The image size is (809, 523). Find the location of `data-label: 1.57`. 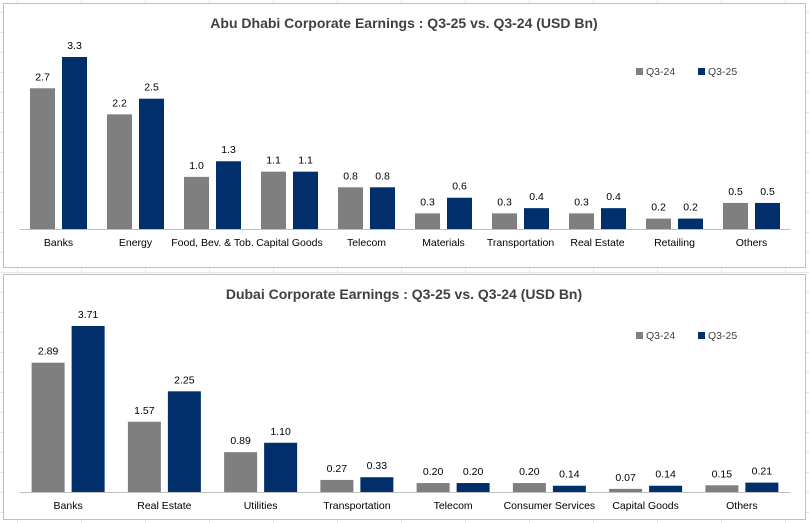

data-label: 1.57 is located at coordinates (144, 411).